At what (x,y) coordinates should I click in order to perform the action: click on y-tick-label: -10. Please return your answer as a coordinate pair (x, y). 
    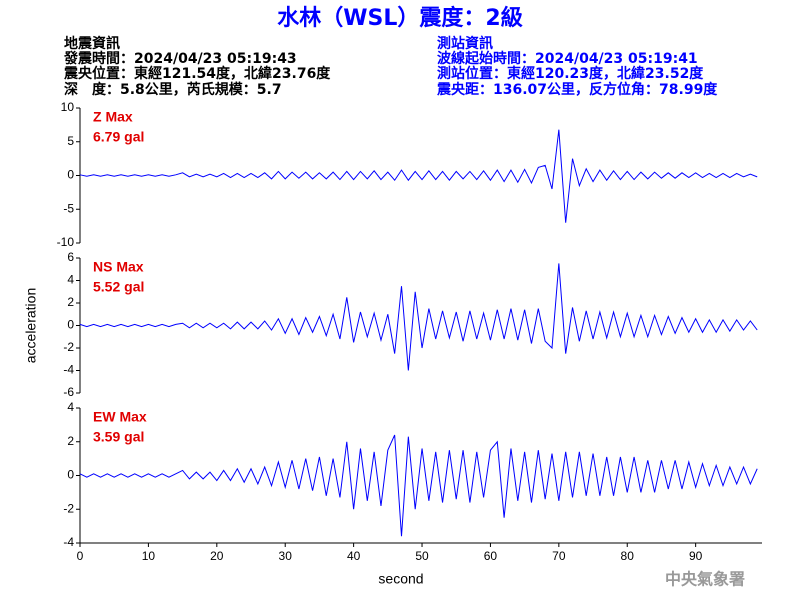
    Looking at the image, I should click on (66, 242).